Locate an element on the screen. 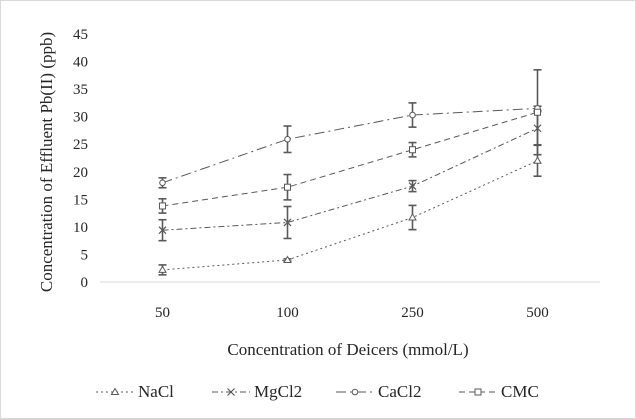 The width and height of the screenshot is (636, 419). y-tick-label: 45 is located at coordinates (80, 35).